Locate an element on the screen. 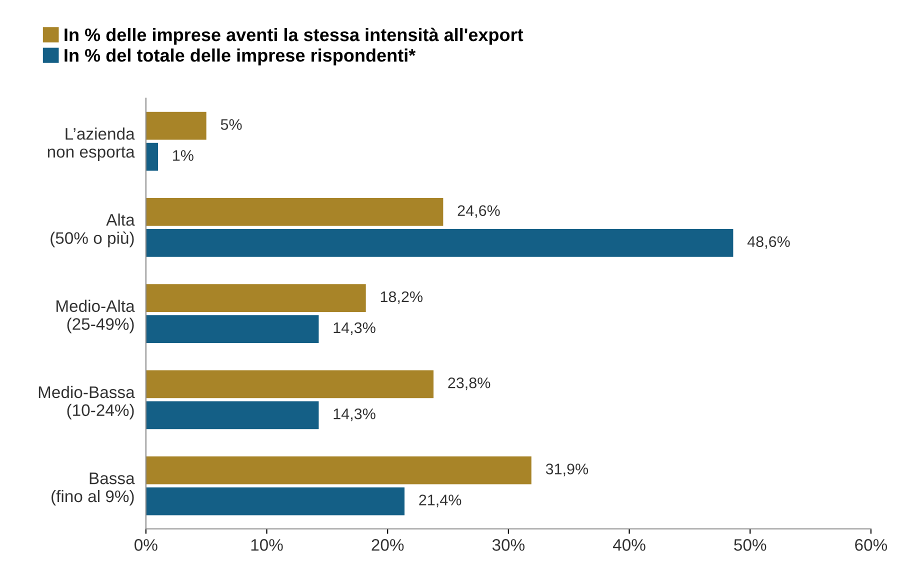  x-tick-label: 0% is located at coordinates (146, 545).